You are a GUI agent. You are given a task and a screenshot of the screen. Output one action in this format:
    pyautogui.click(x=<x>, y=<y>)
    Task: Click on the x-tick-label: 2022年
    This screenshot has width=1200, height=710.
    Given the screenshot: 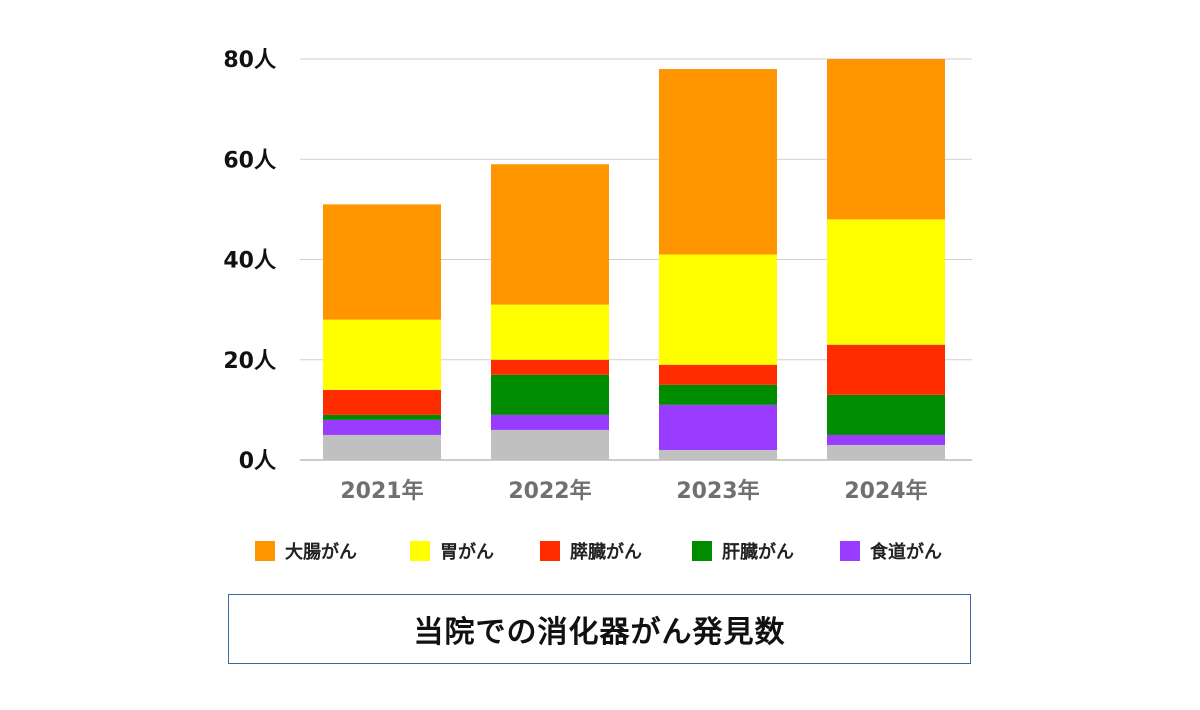 What is the action you would take?
    pyautogui.click(x=549, y=491)
    